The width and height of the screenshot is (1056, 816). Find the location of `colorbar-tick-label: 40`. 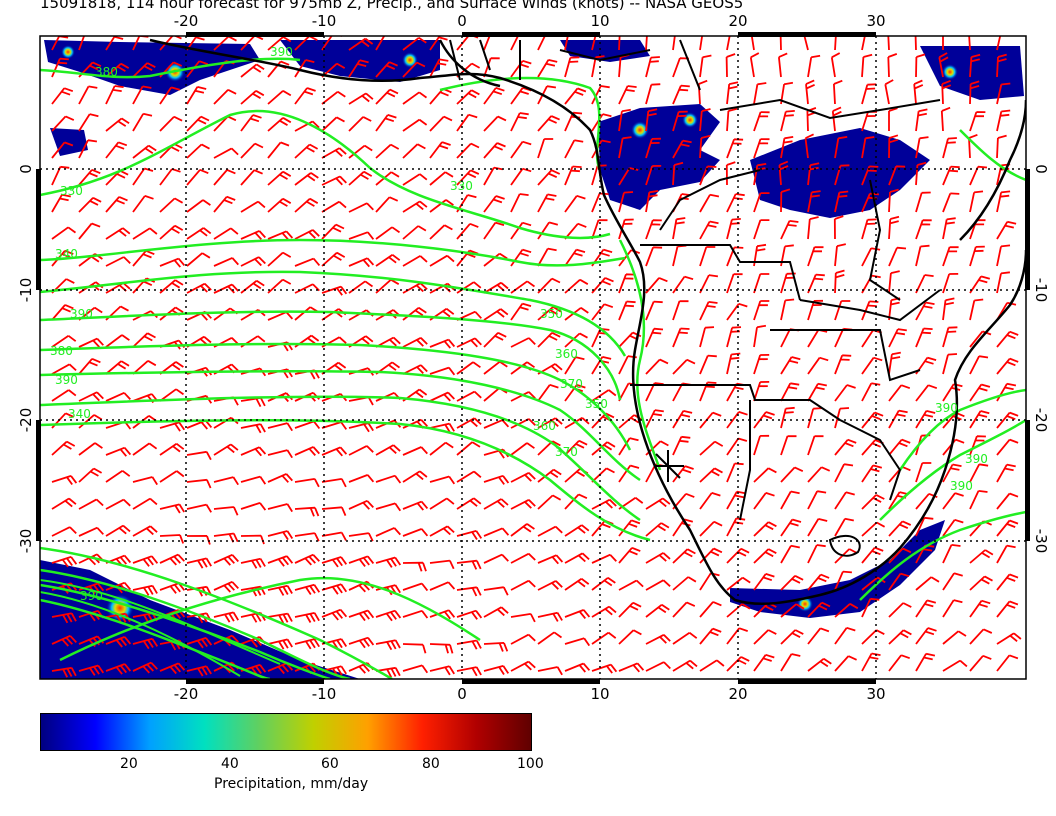

colorbar-tick-label: 40 is located at coordinates (230, 764).